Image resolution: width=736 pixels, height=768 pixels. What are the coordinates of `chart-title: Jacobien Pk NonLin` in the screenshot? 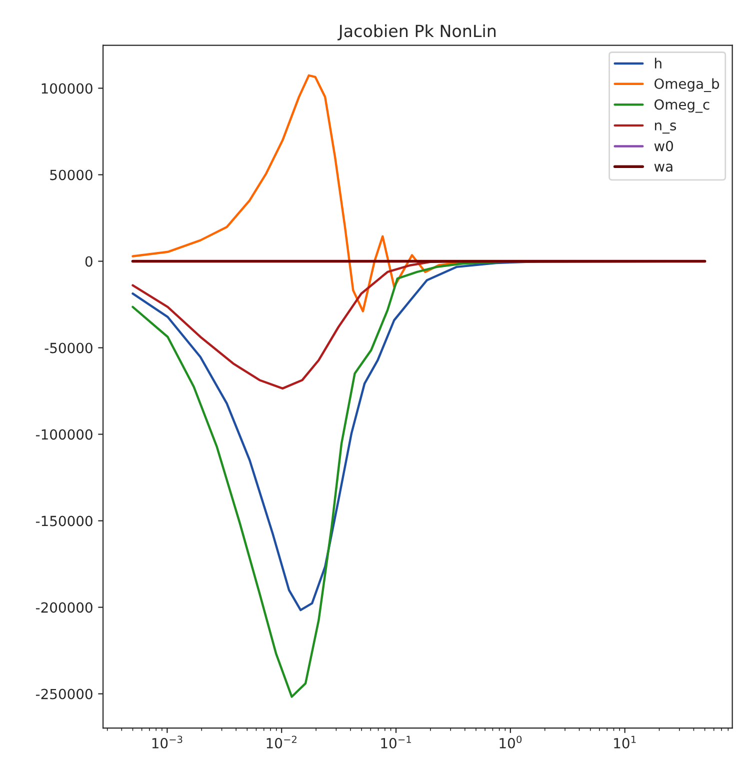 It's located at (417, 32).